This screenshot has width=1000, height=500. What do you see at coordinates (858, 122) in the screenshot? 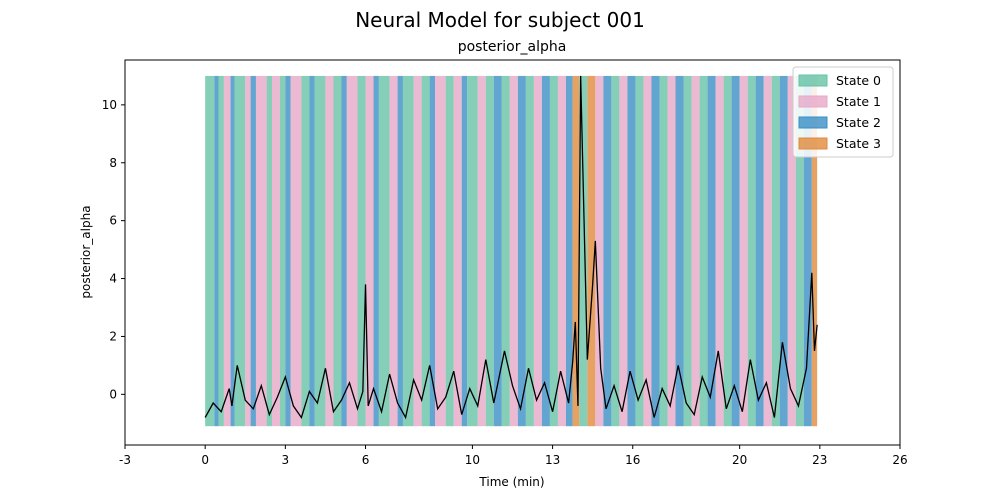
I see `legend-label-state-2: State 2` at bounding box center [858, 122].